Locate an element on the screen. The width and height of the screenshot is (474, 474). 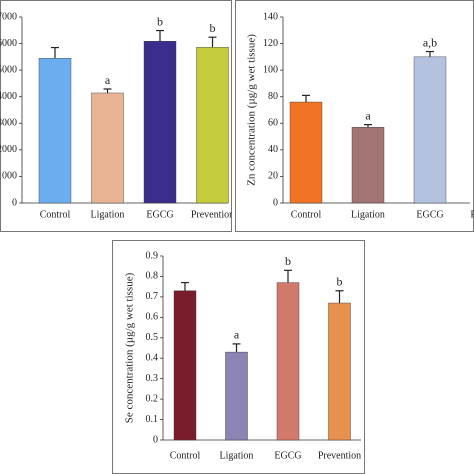
y-tick-label: 3000 is located at coordinates (8, 123).